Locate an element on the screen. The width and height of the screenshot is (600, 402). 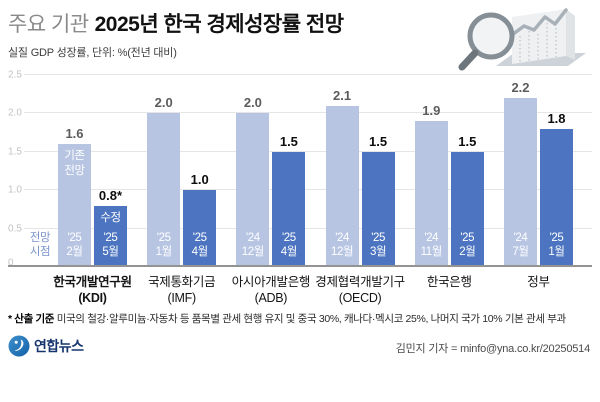
bar-forecast-date: '25 5월 is located at coordinates (110, 245).